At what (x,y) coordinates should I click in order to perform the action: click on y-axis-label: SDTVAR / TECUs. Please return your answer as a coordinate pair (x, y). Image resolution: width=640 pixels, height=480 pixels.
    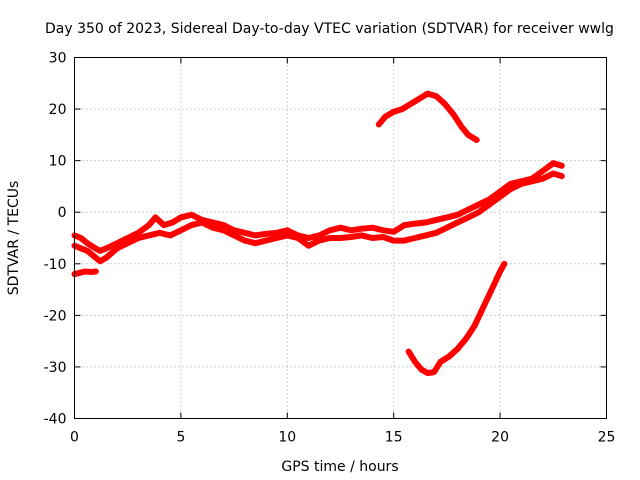
    Looking at the image, I should click on (14, 238).